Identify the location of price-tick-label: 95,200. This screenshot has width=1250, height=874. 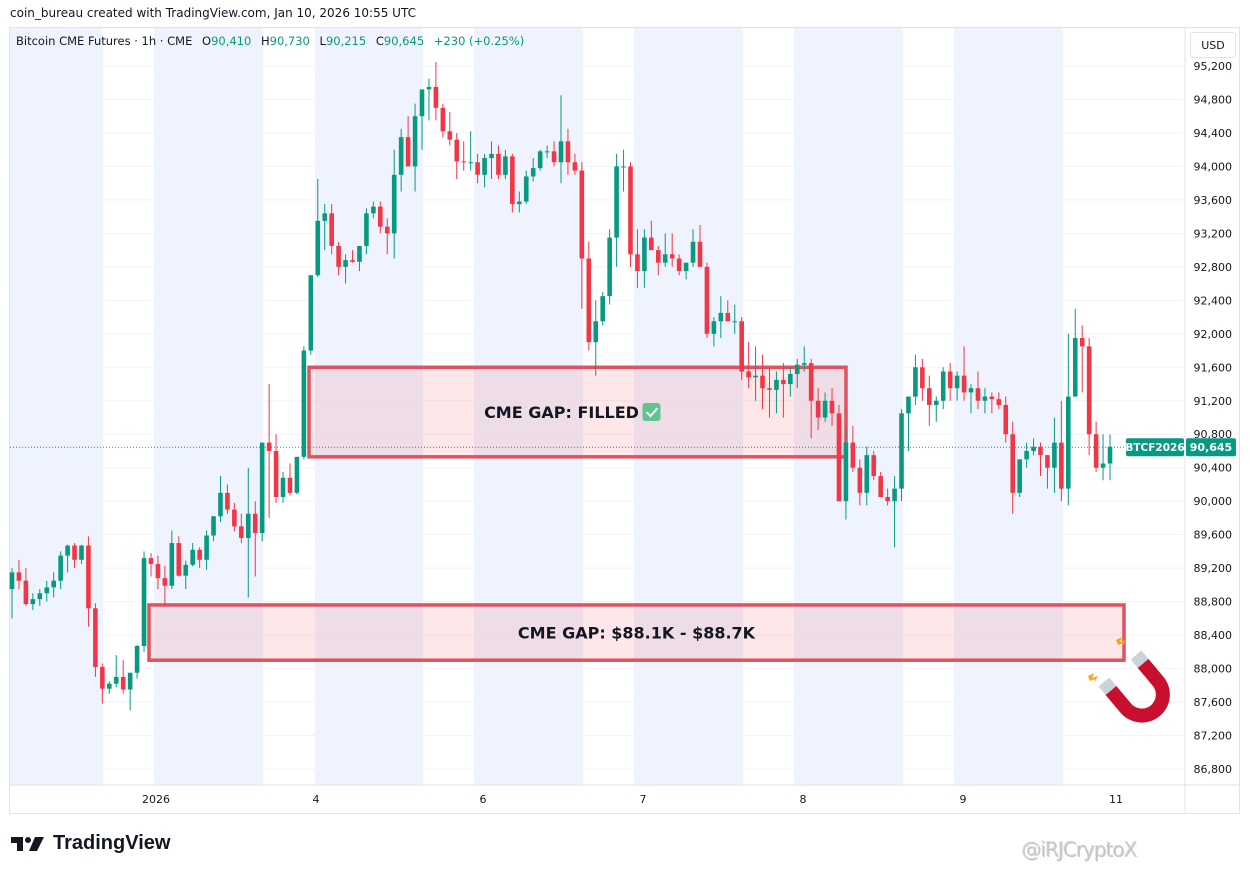
(1213, 66).